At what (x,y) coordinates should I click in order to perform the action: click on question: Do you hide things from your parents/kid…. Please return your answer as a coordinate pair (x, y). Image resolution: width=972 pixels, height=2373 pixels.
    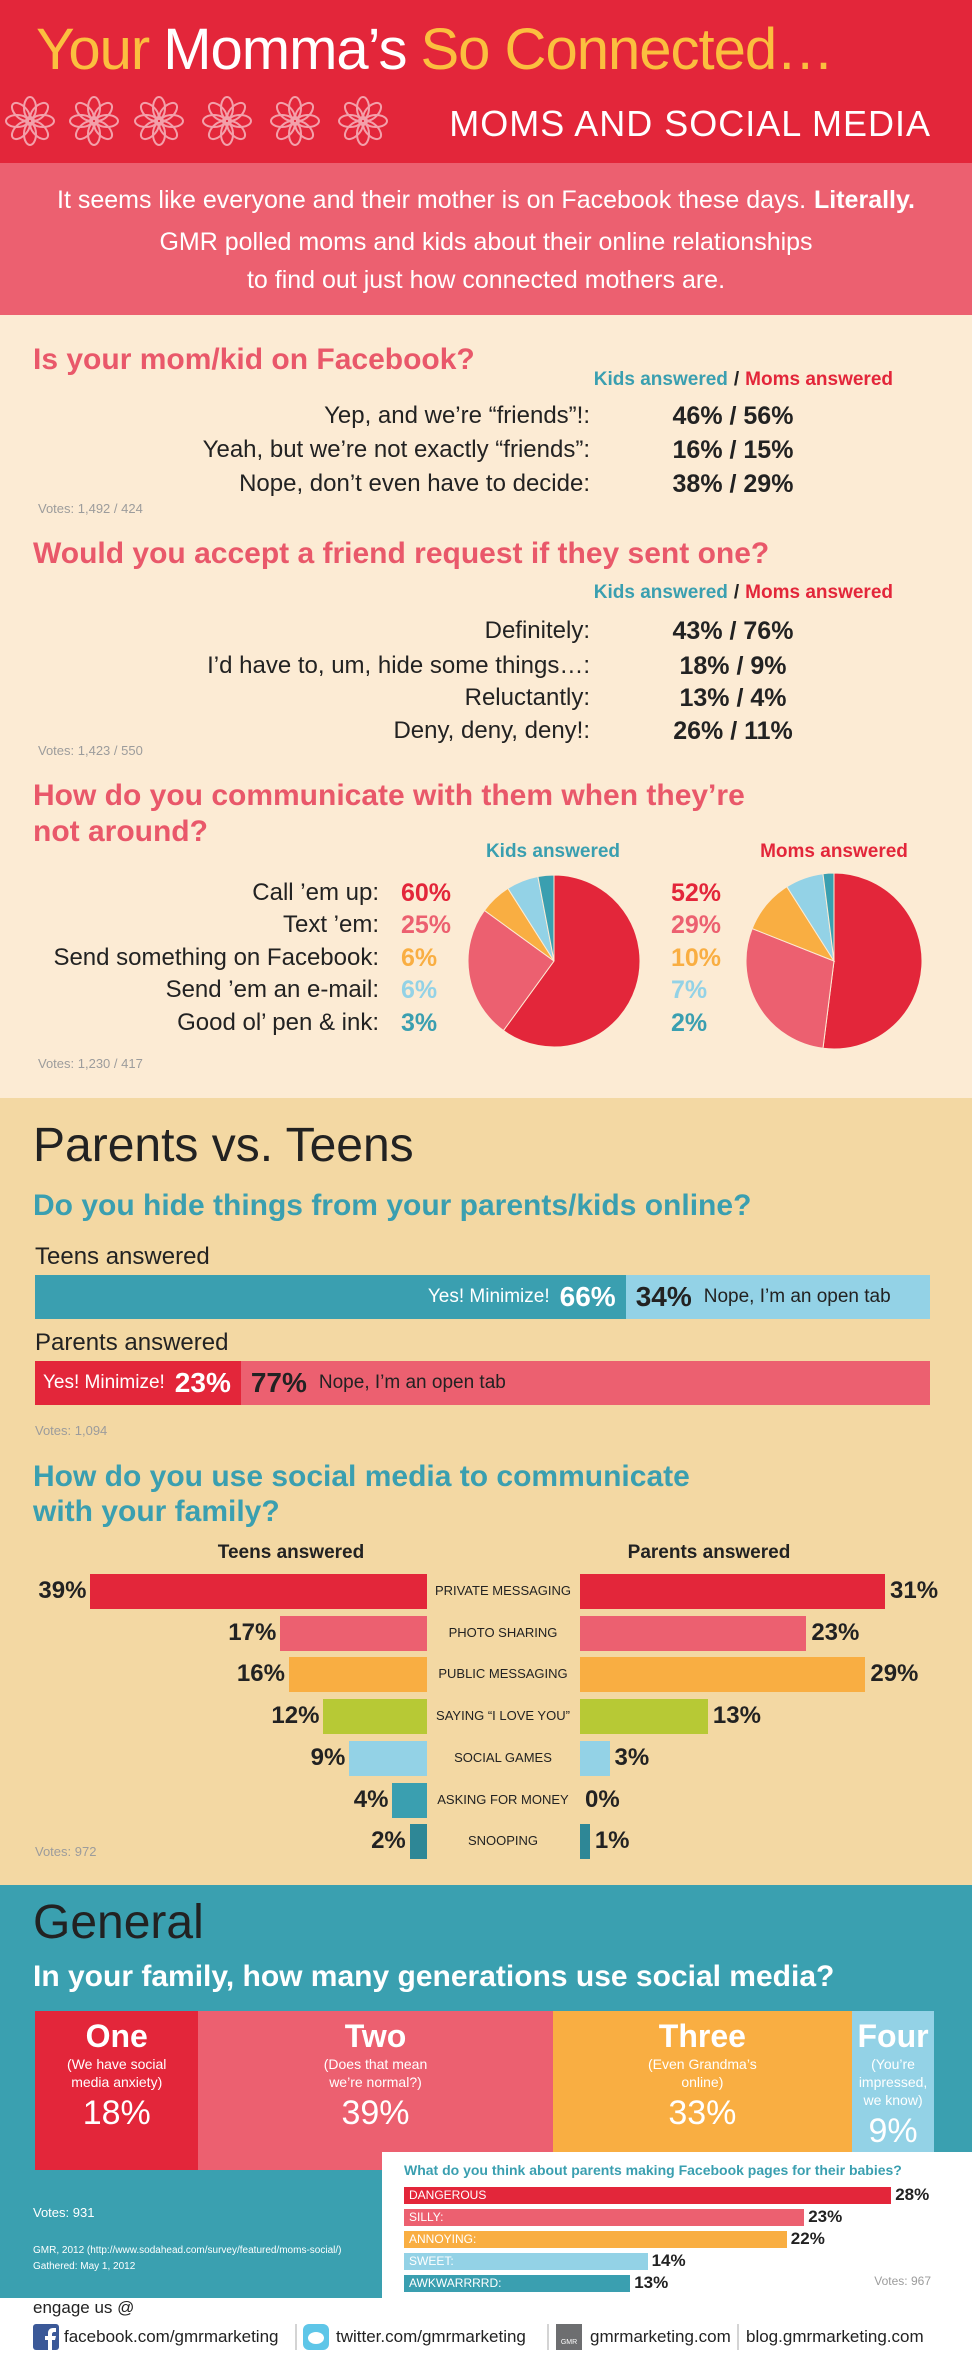
    Looking at the image, I should click on (392, 1205).